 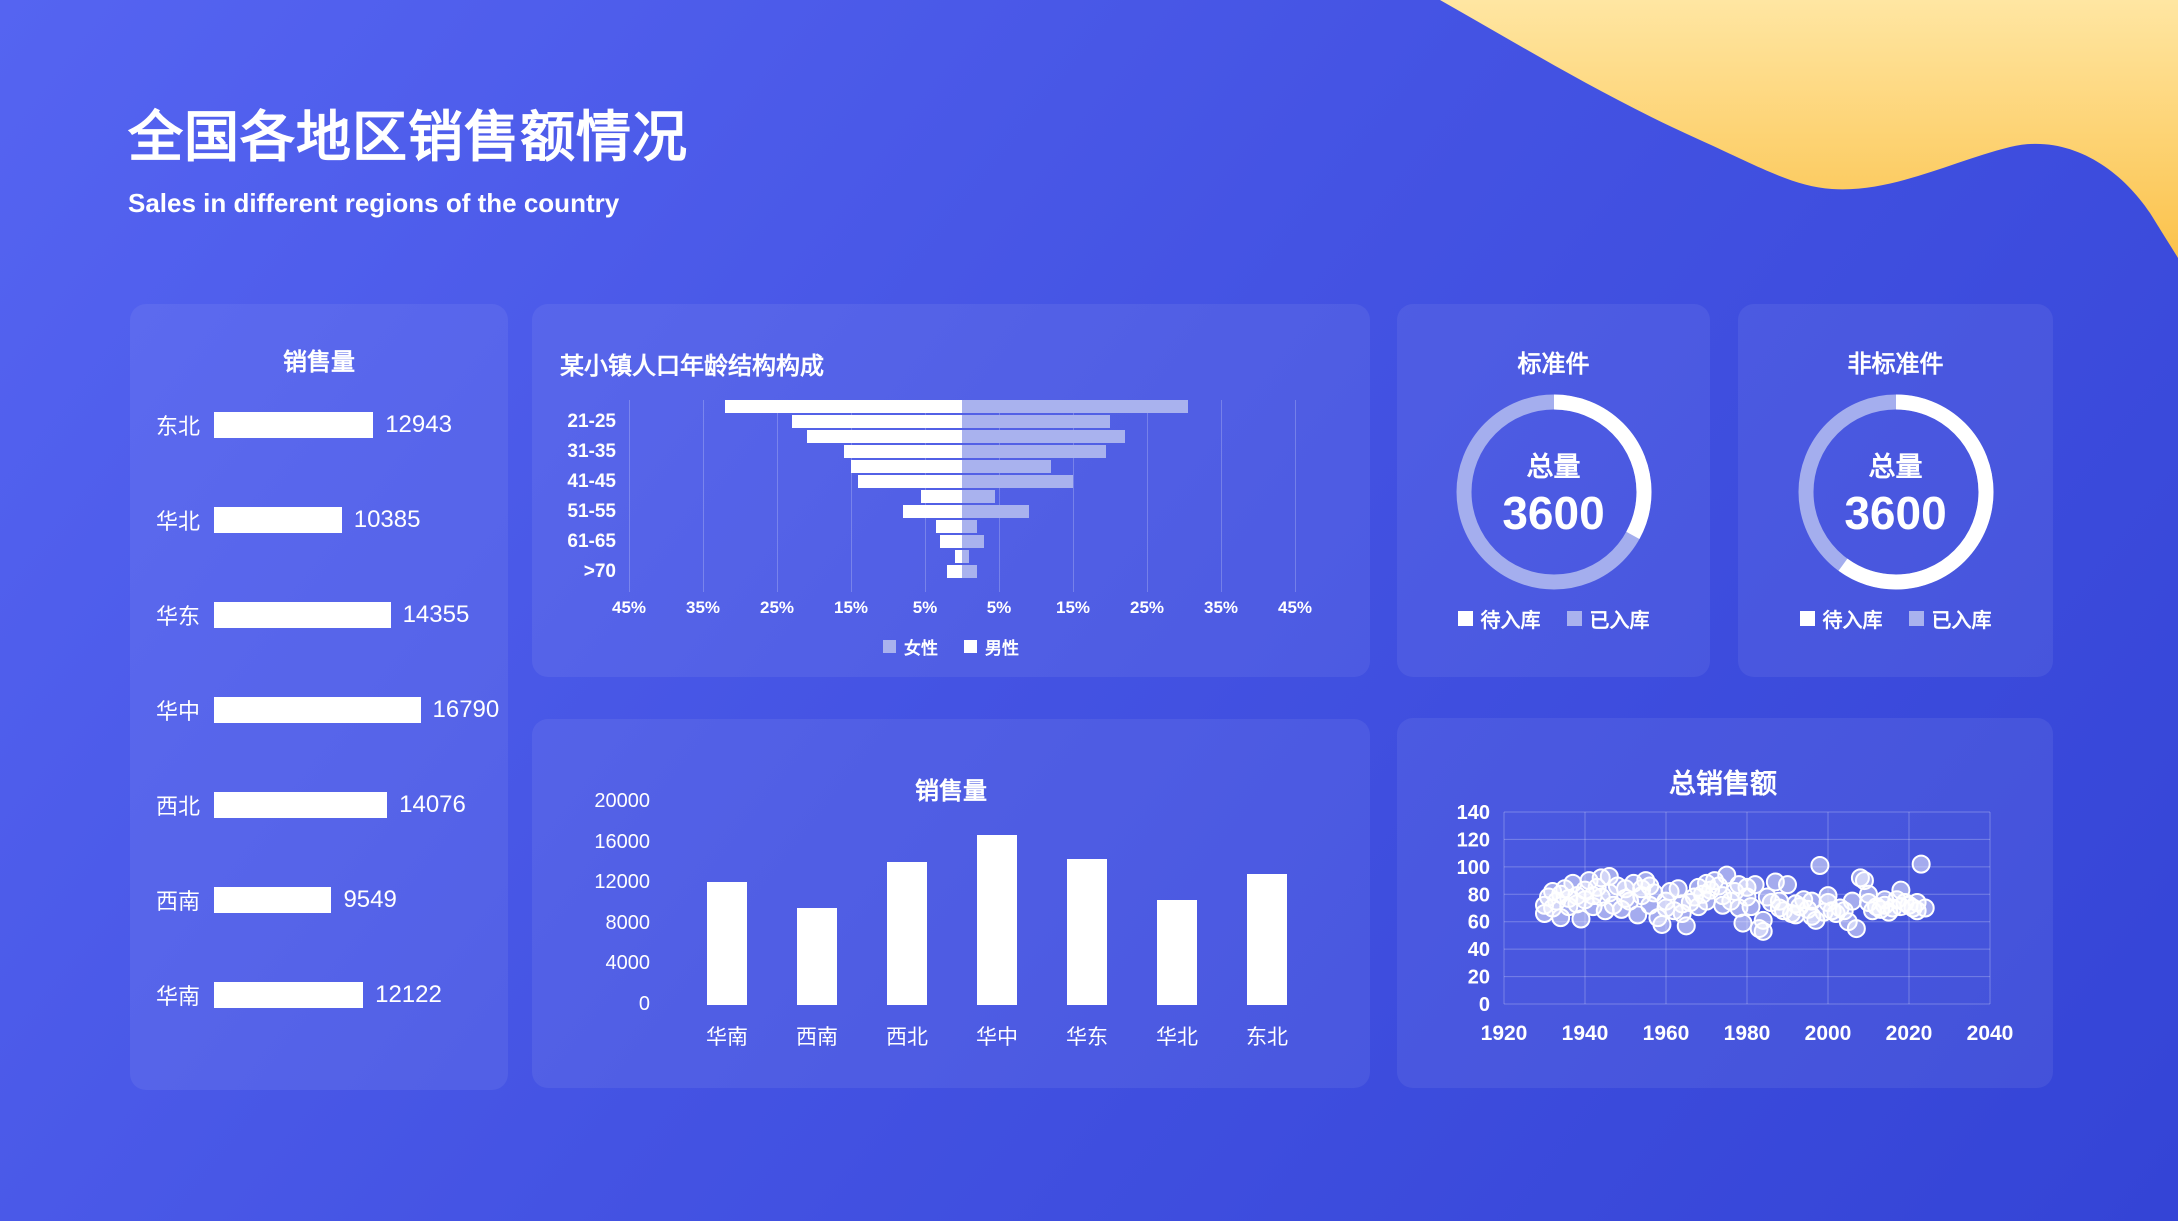 I want to click on hbar-value-label: 12122, so click(x=408, y=994).